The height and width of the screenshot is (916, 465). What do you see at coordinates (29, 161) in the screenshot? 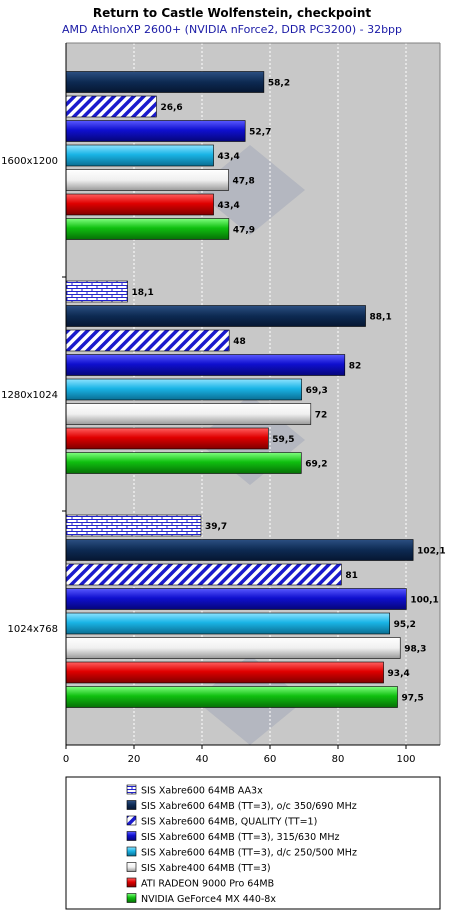
I see `category-label: 1600x1200` at bounding box center [29, 161].